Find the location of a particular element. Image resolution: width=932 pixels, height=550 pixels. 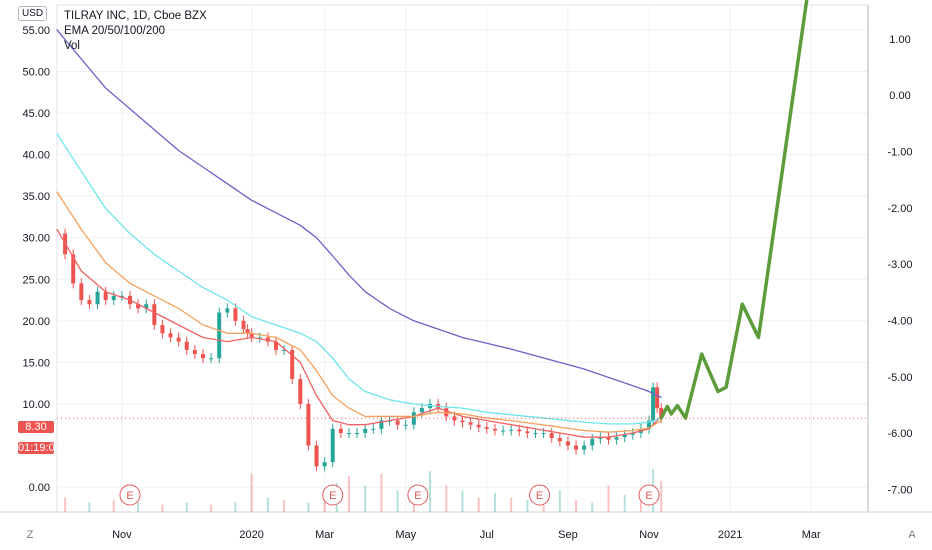

volume-indicator-label: Vol is located at coordinates (72, 46).